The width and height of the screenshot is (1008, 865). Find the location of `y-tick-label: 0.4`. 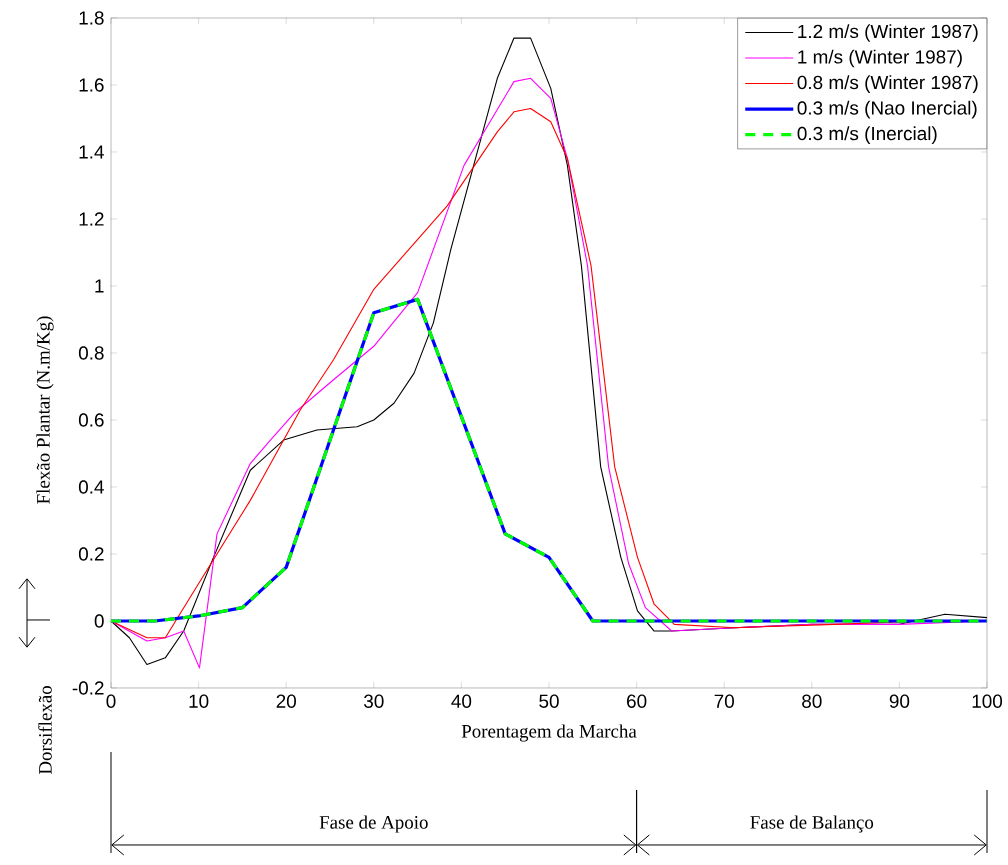

y-tick-label: 0.4 is located at coordinates (91, 487).